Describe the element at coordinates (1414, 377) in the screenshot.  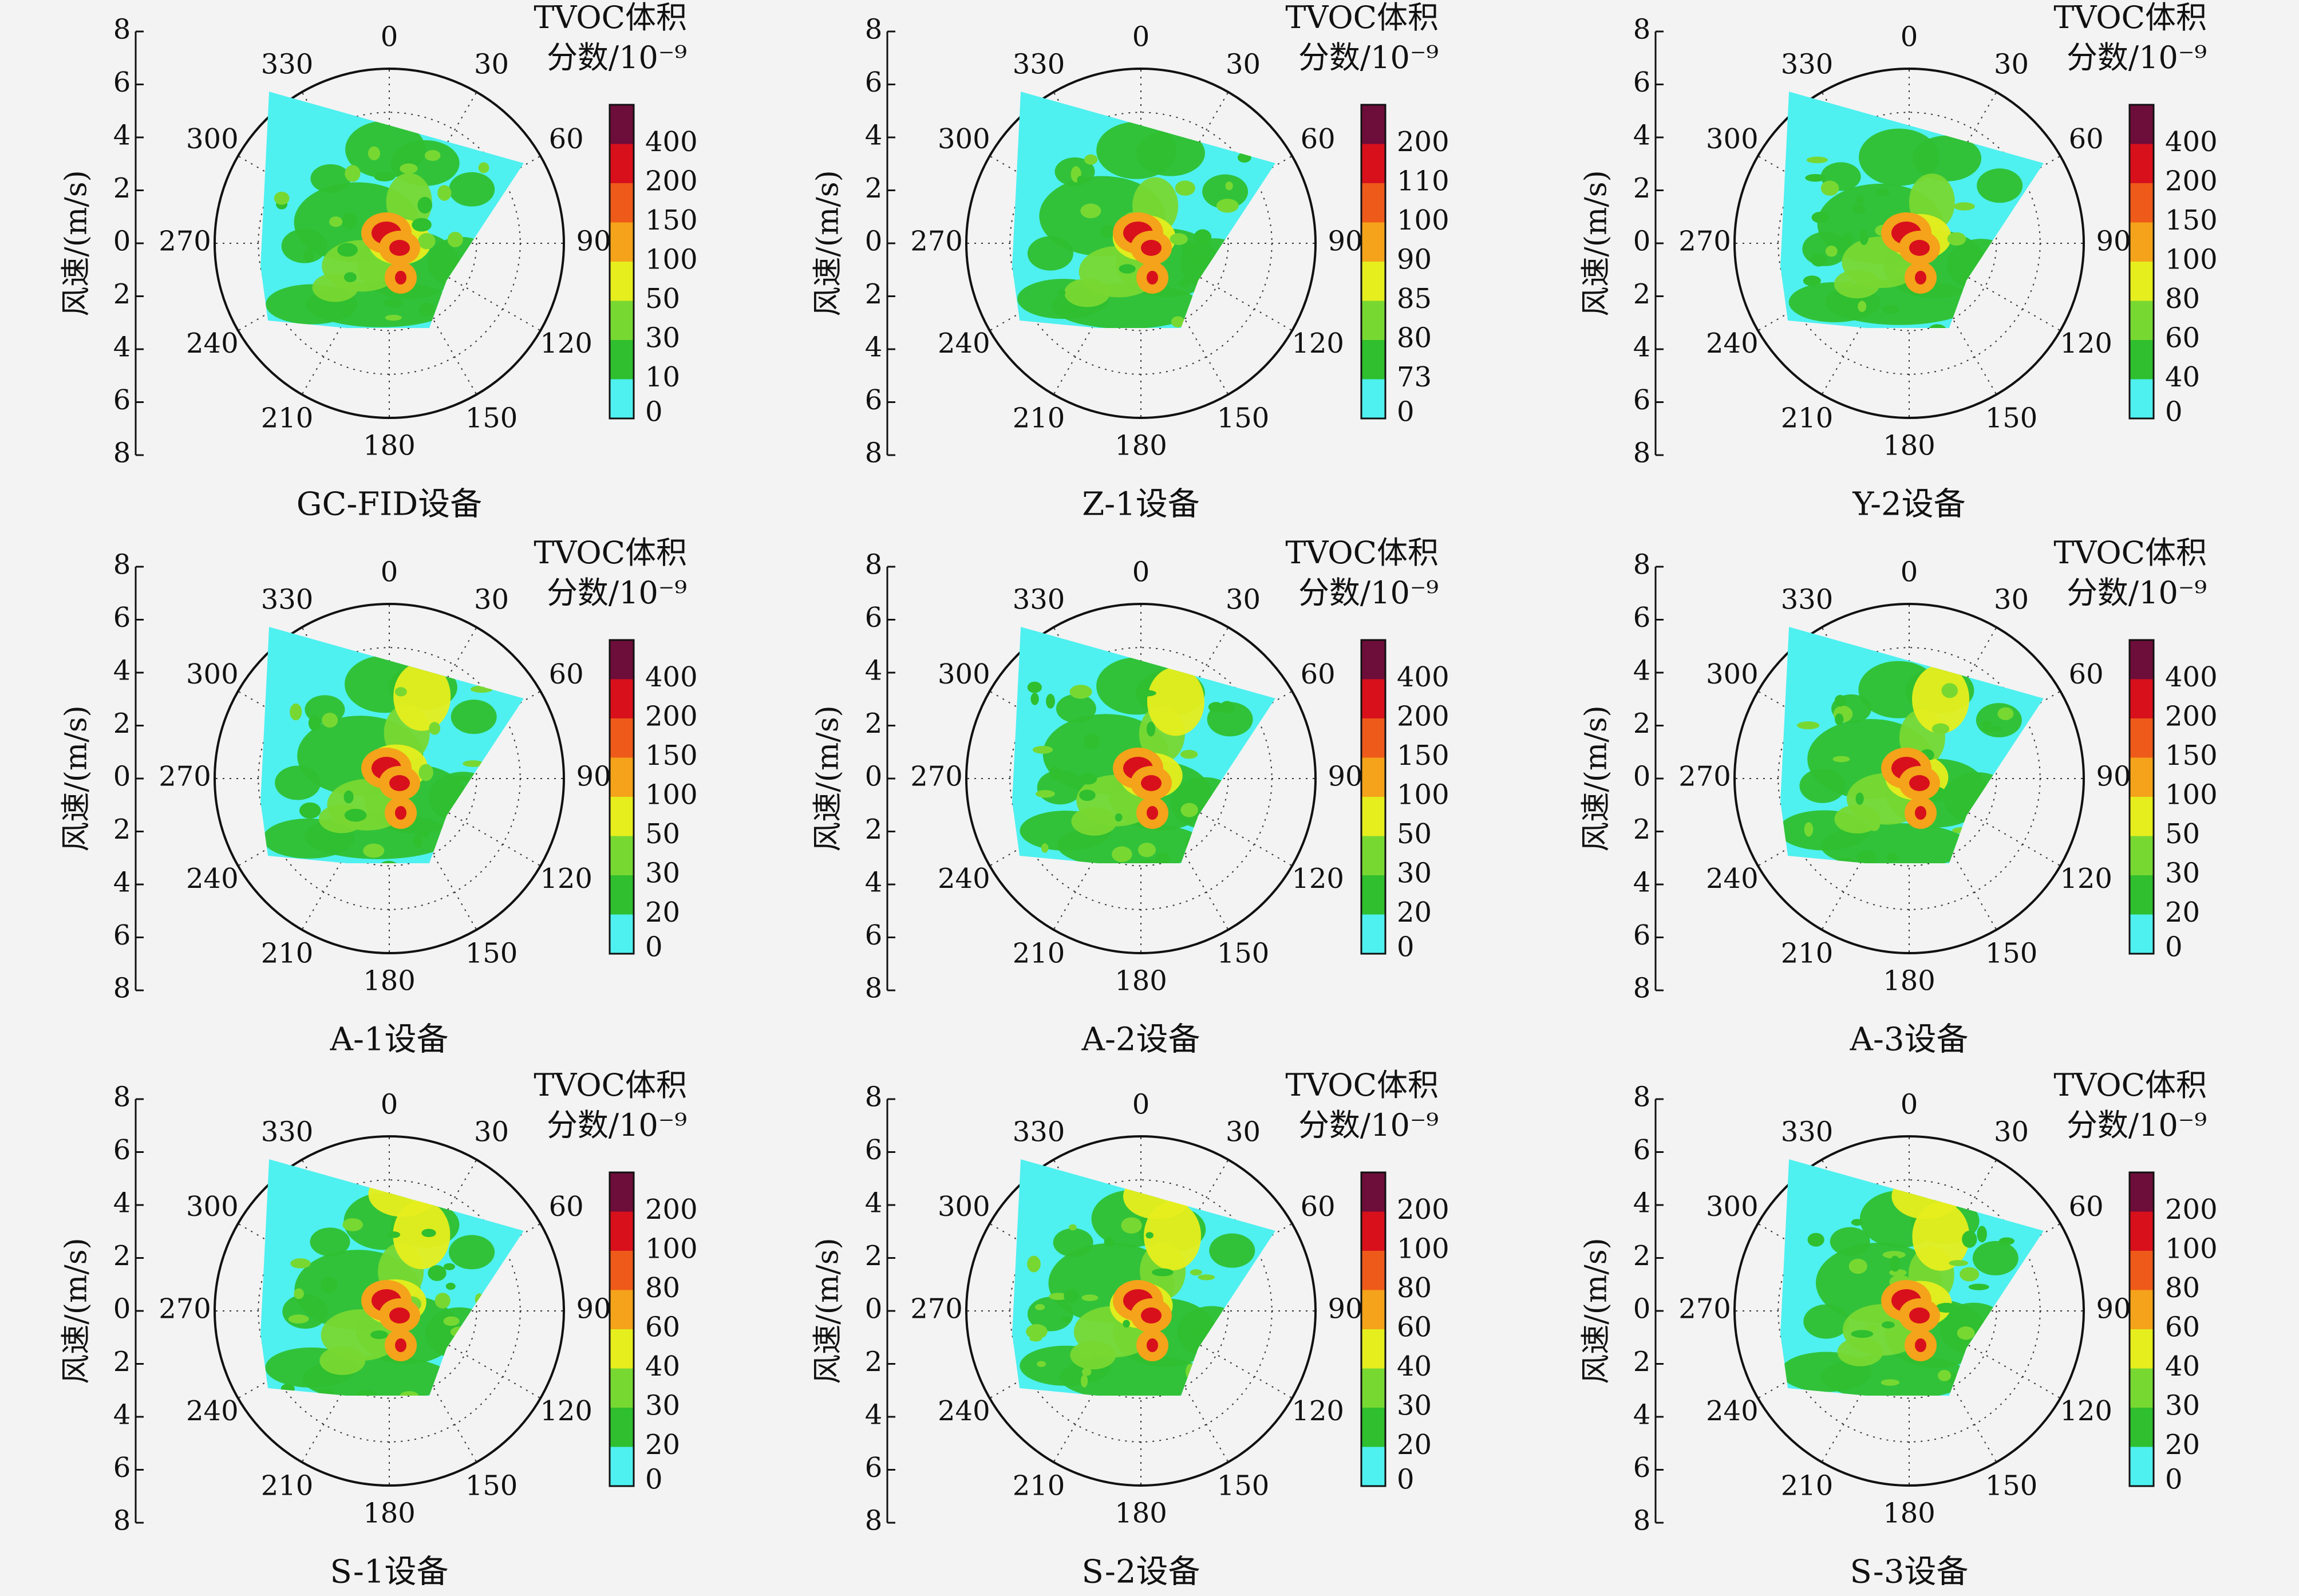
I see `colorbar-tick-label: 73` at that location.